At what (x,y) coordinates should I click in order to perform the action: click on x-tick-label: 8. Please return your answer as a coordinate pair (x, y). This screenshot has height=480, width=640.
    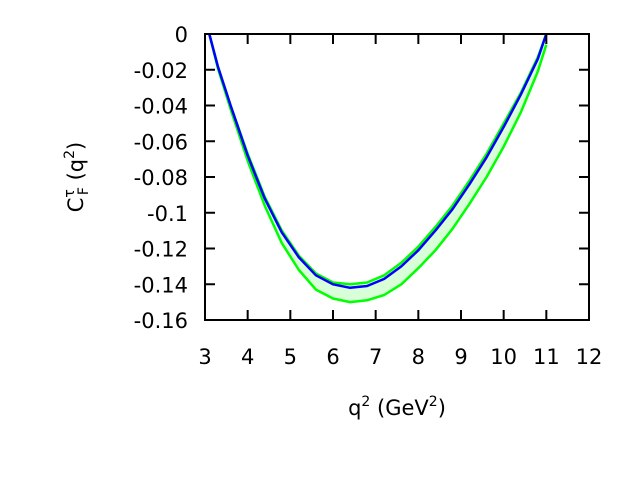
    Looking at the image, I should click on (418, 357).